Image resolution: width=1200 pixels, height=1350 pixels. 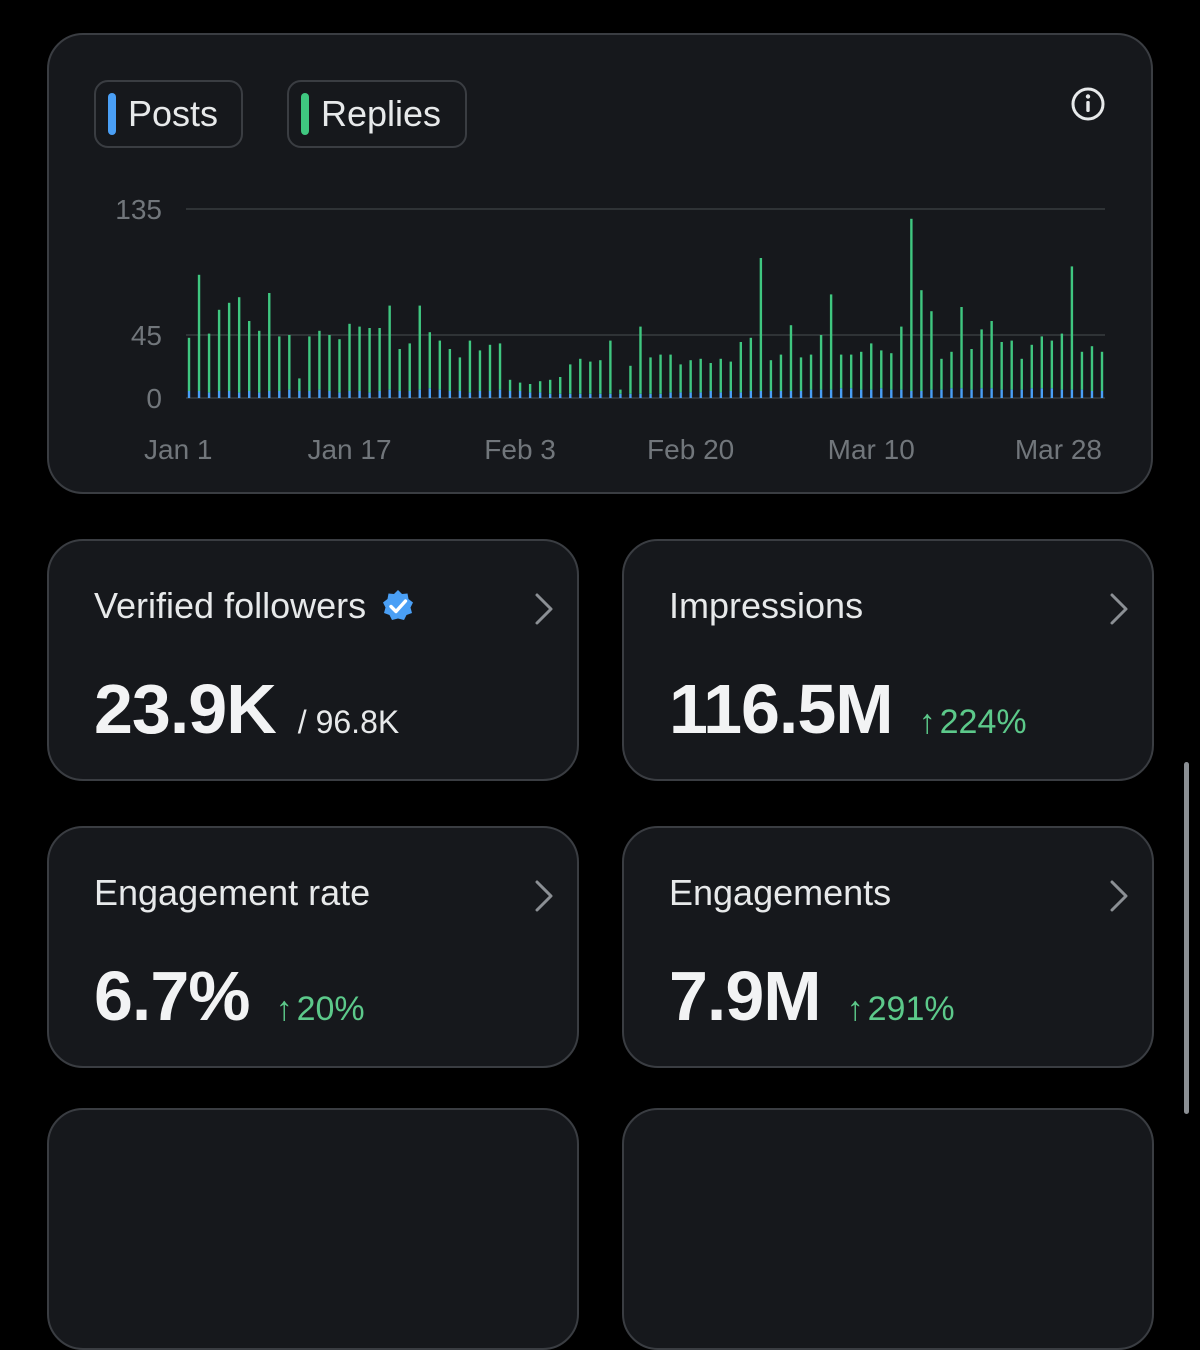 I want to click on x-tick-label: Feb 3, so click(x=520, y=449).